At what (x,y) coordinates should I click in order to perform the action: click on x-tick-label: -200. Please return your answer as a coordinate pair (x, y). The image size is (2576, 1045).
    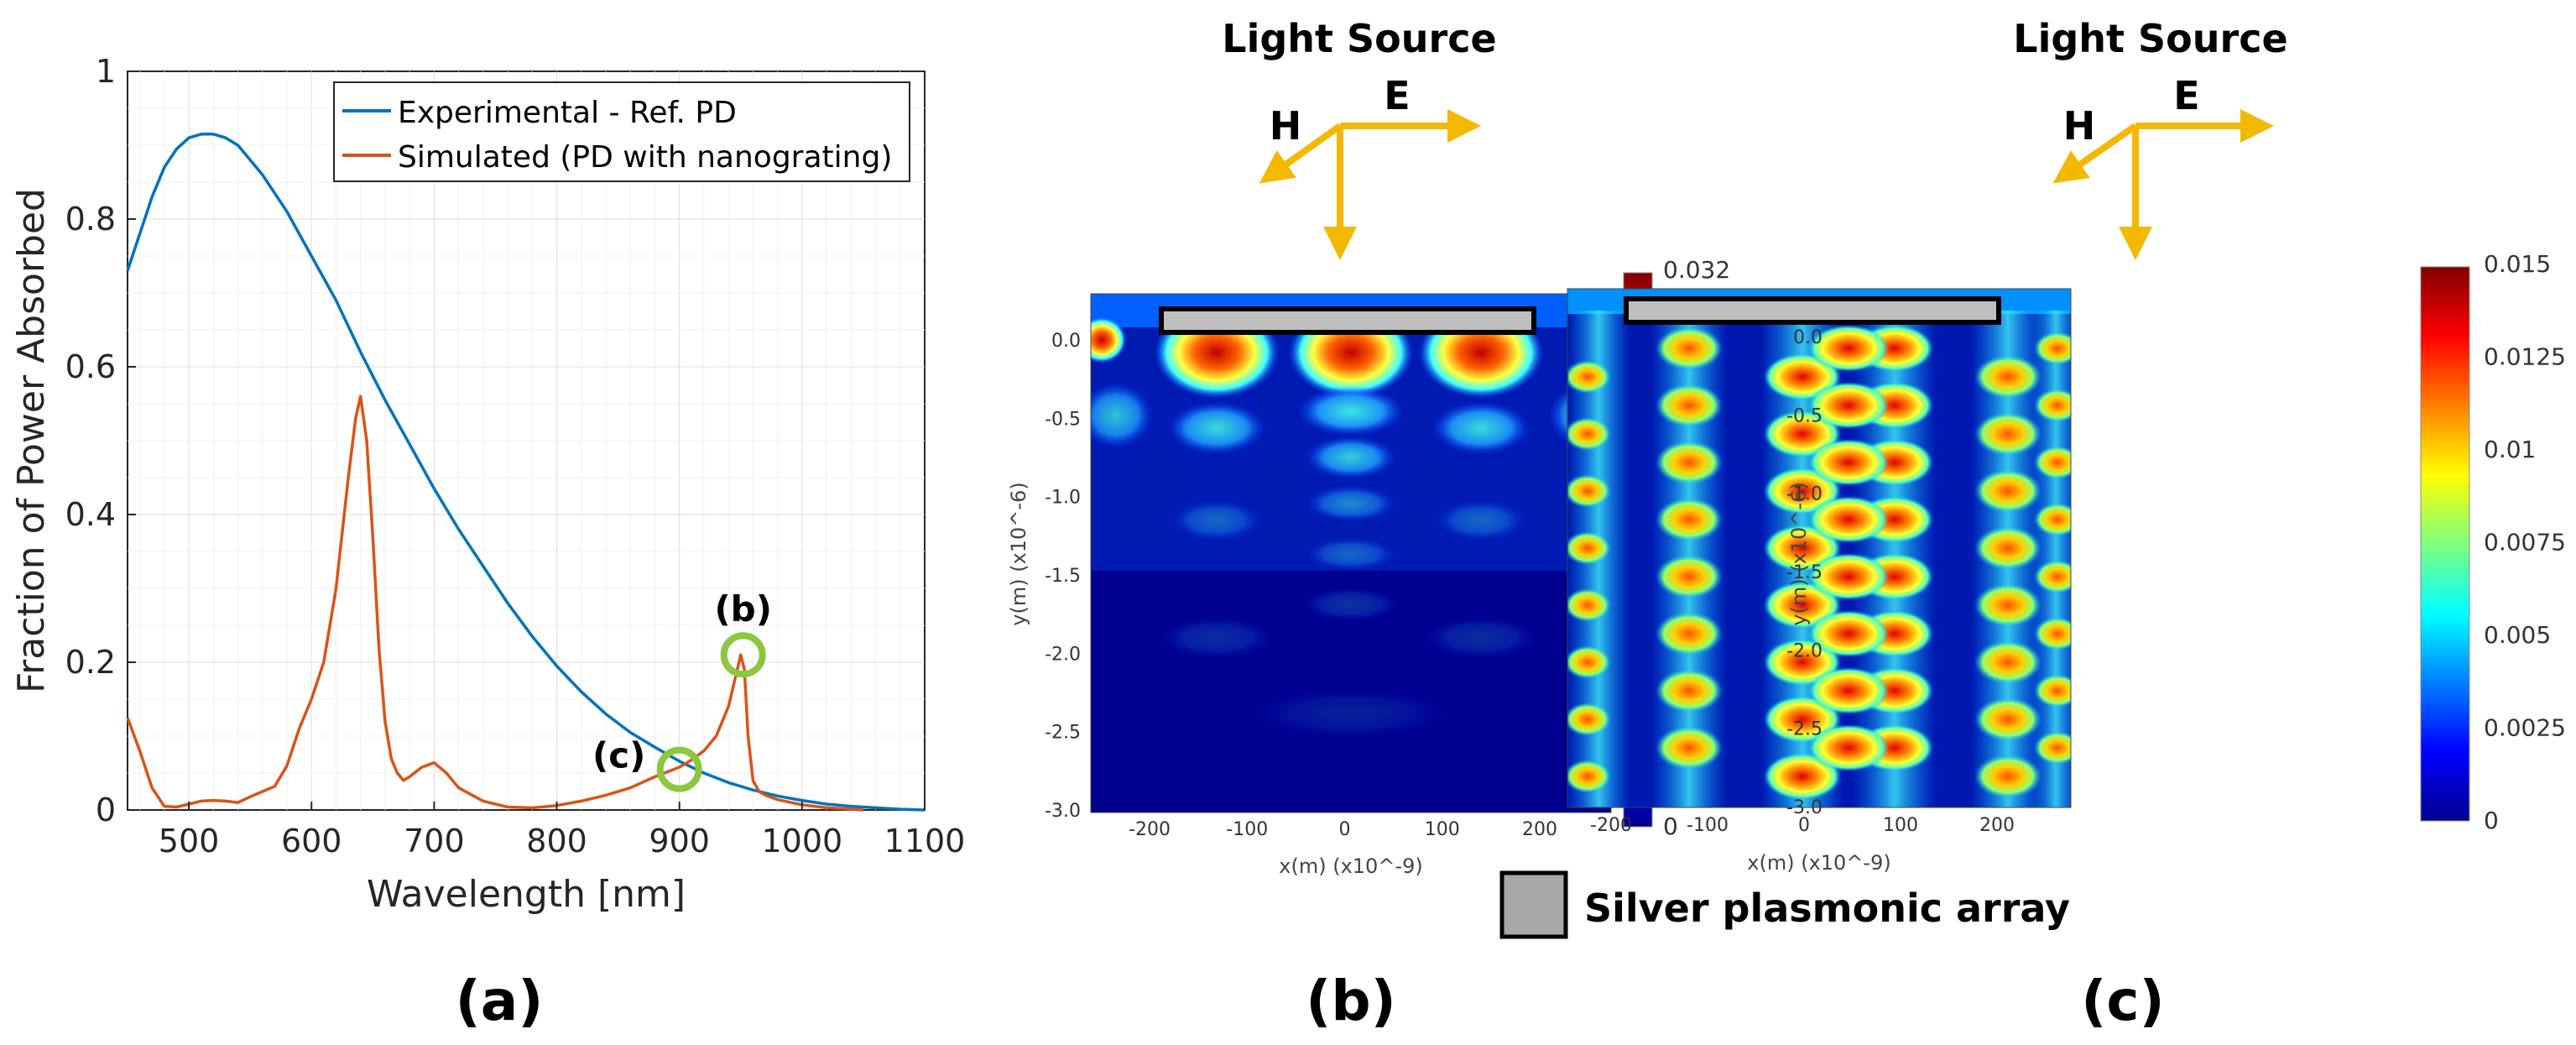
    Looking at the image, I should click on (1150, 830).